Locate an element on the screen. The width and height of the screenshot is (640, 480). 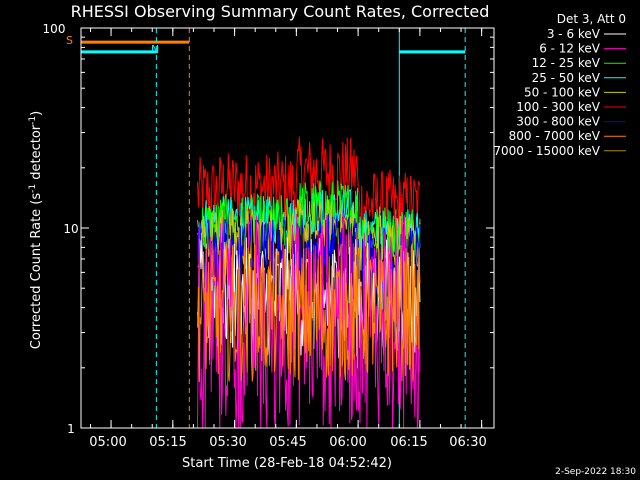
legend-label: 800 - 7000 keV is located at coordinates (555, 136).